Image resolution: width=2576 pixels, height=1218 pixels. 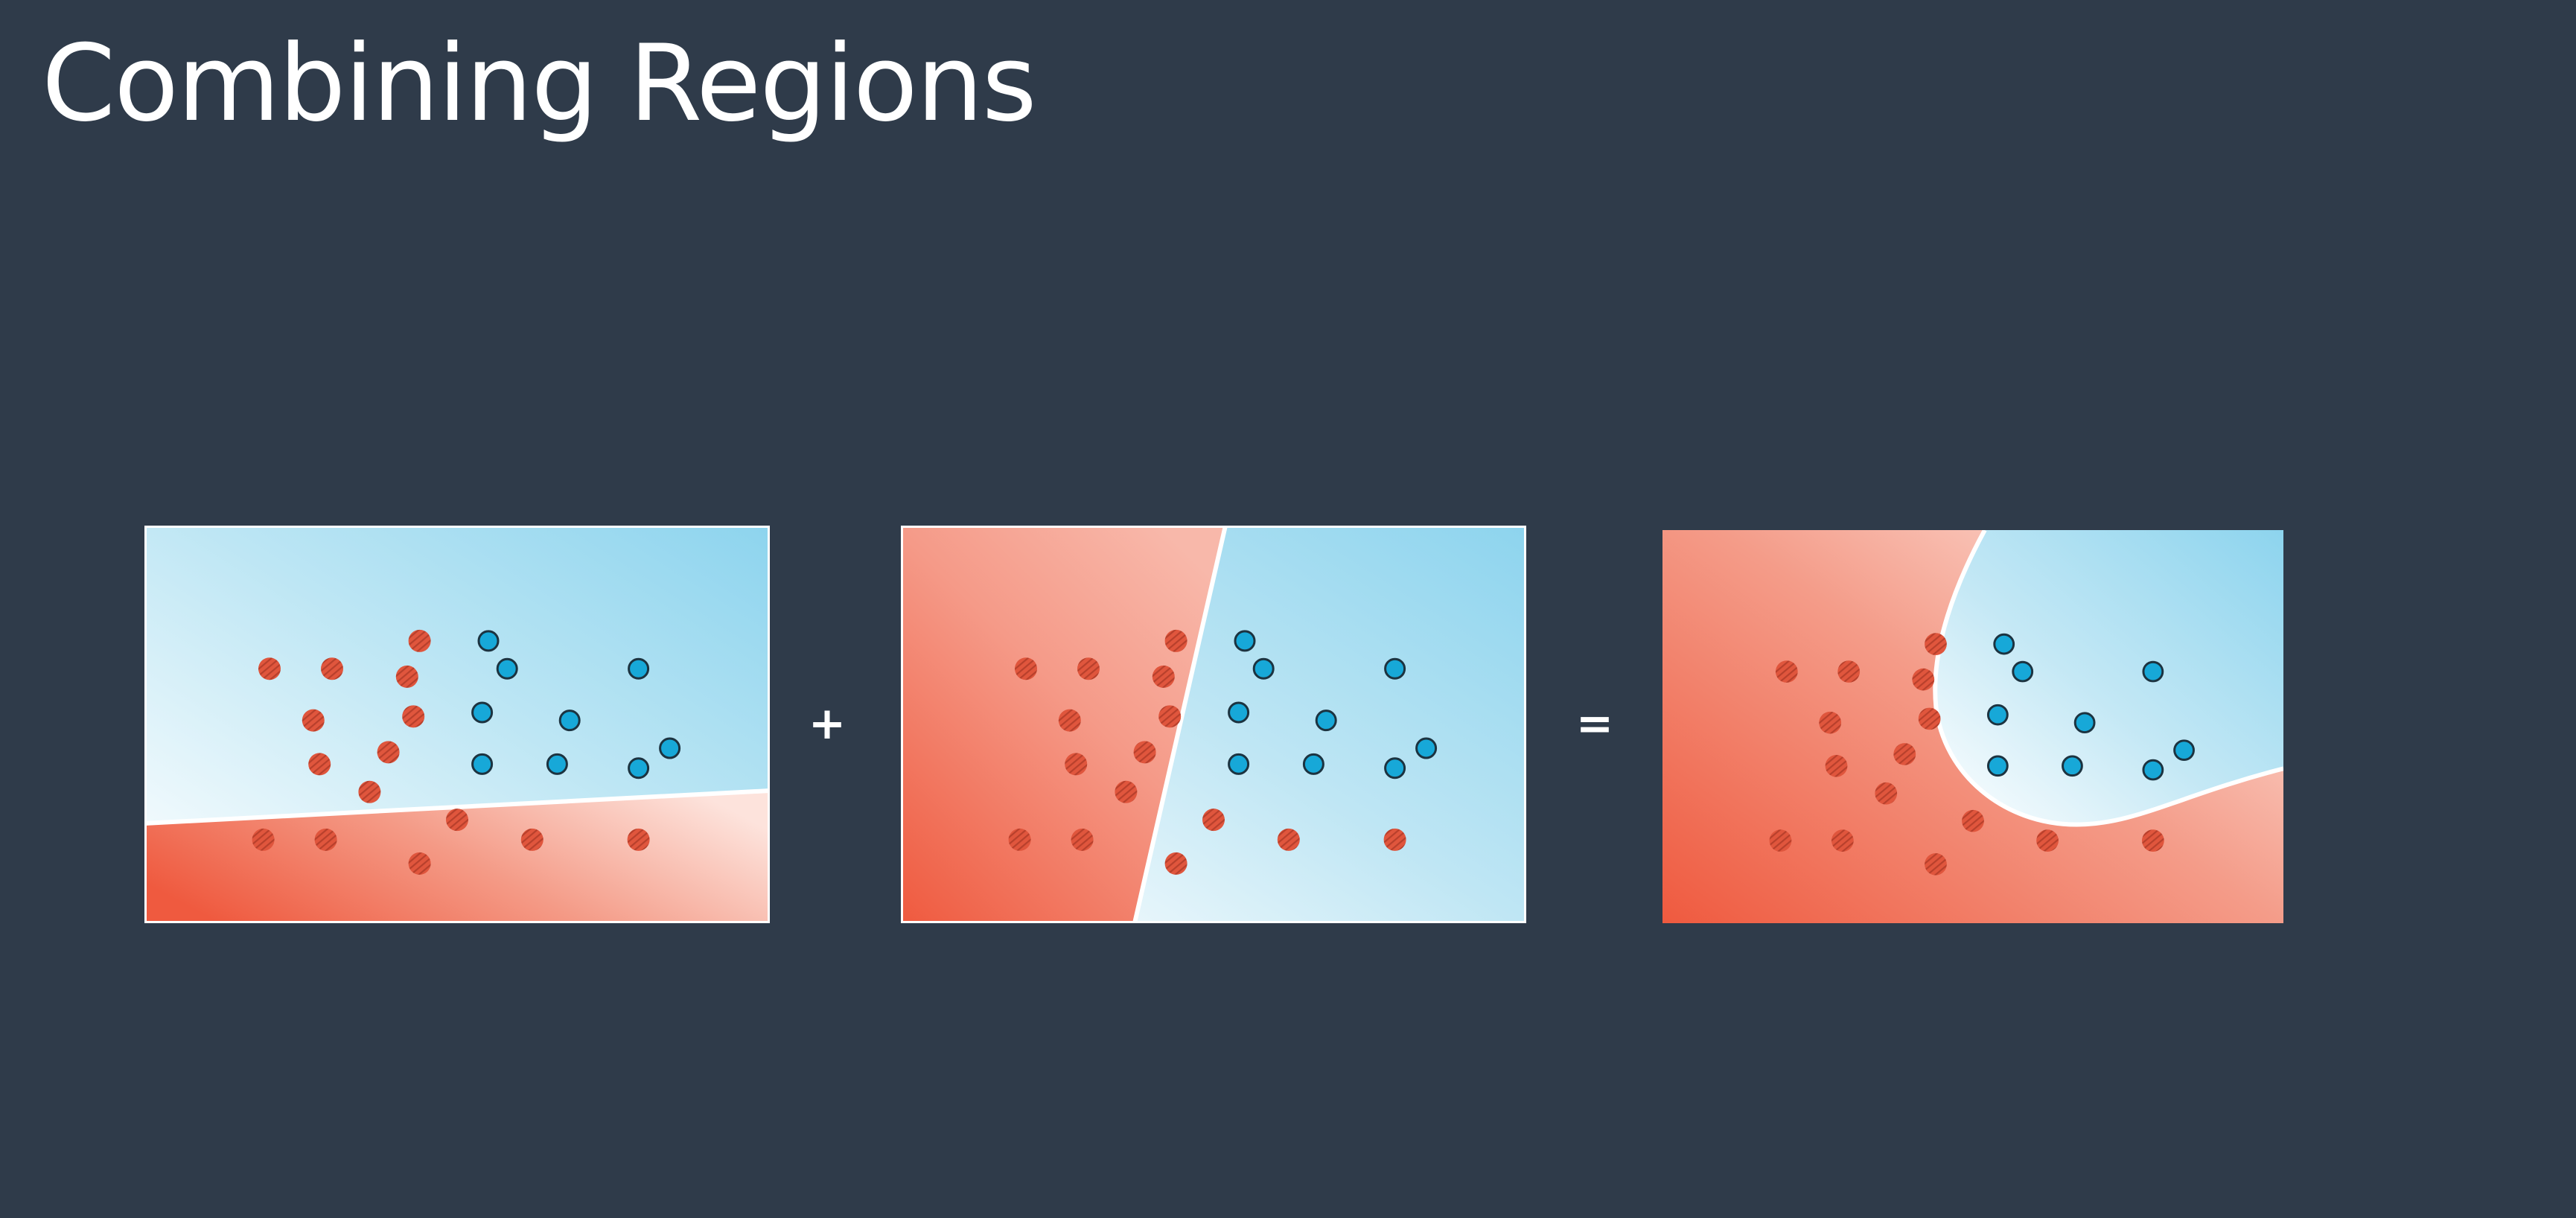 I want to click on blue-region, so click(x=2109, y=677).